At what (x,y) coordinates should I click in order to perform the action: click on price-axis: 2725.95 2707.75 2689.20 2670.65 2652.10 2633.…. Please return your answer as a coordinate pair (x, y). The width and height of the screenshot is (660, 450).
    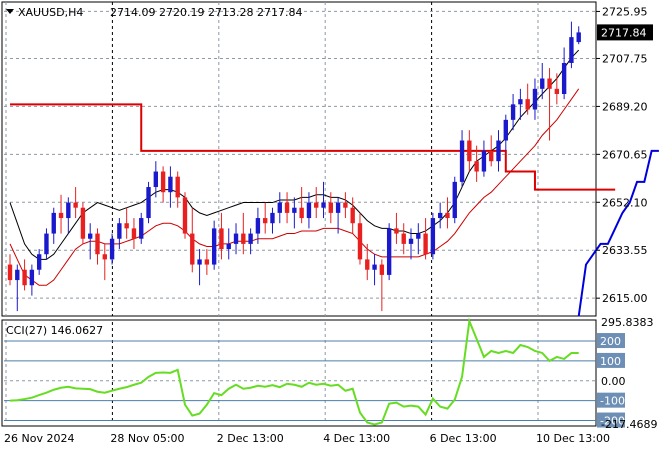
    Looking at the image, I should click on (624, 155).